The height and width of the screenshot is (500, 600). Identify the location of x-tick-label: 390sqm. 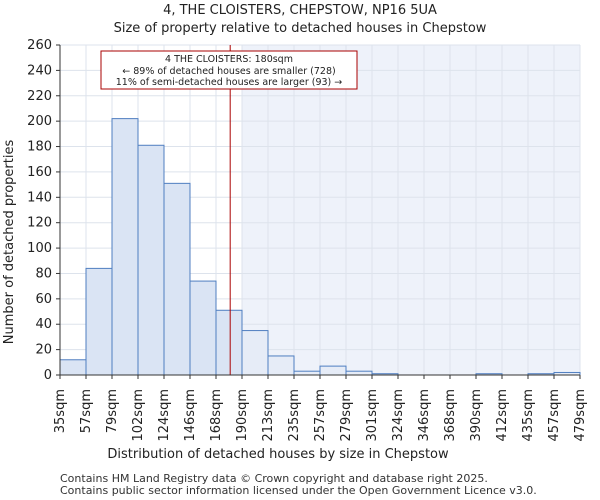
(476, 415).